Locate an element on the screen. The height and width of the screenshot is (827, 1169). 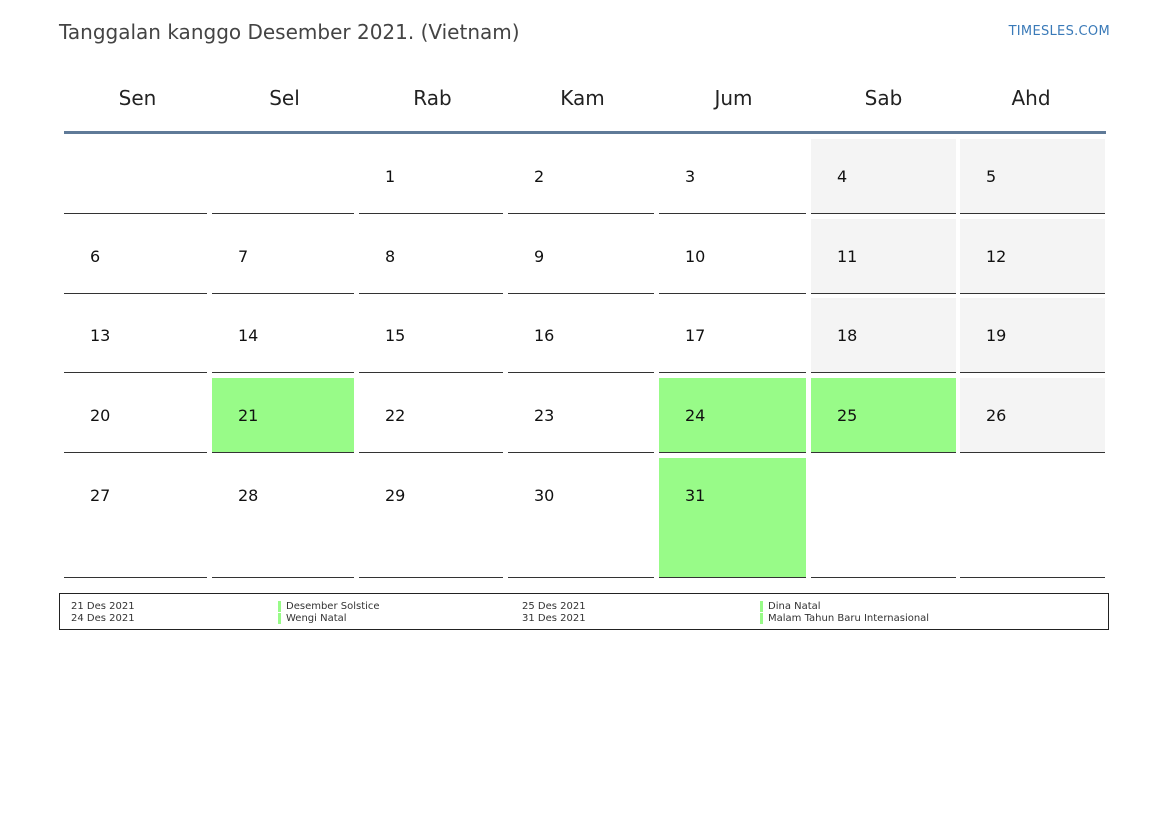
calendar-day-cell: 13 is located at coordinates (135, 335).